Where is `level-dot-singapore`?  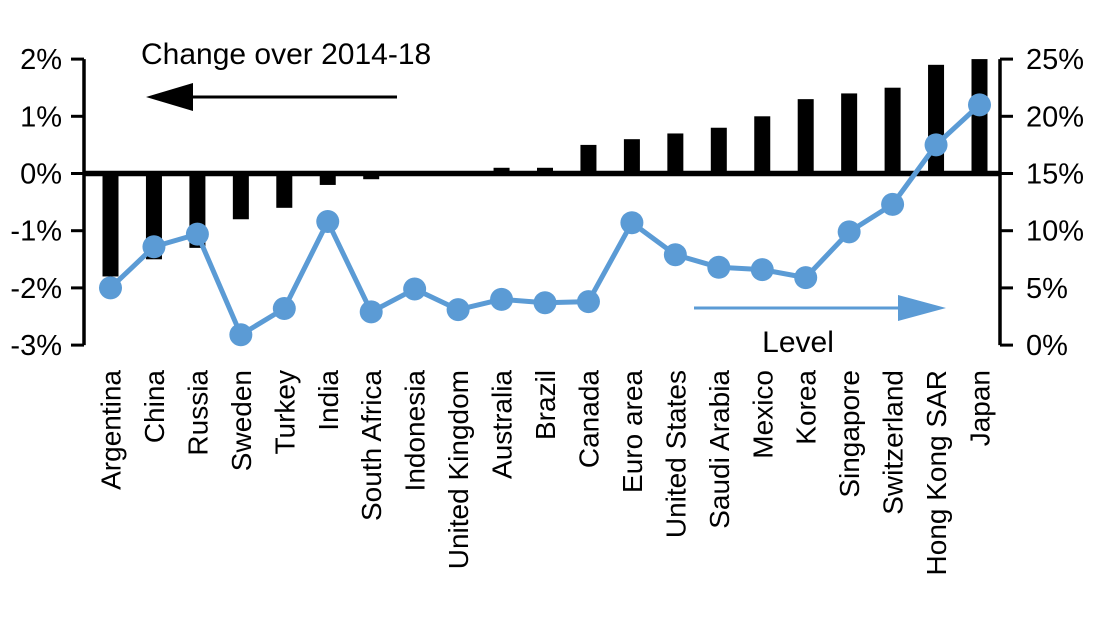 level-dot-singapore is located at coordinates (849, 232).